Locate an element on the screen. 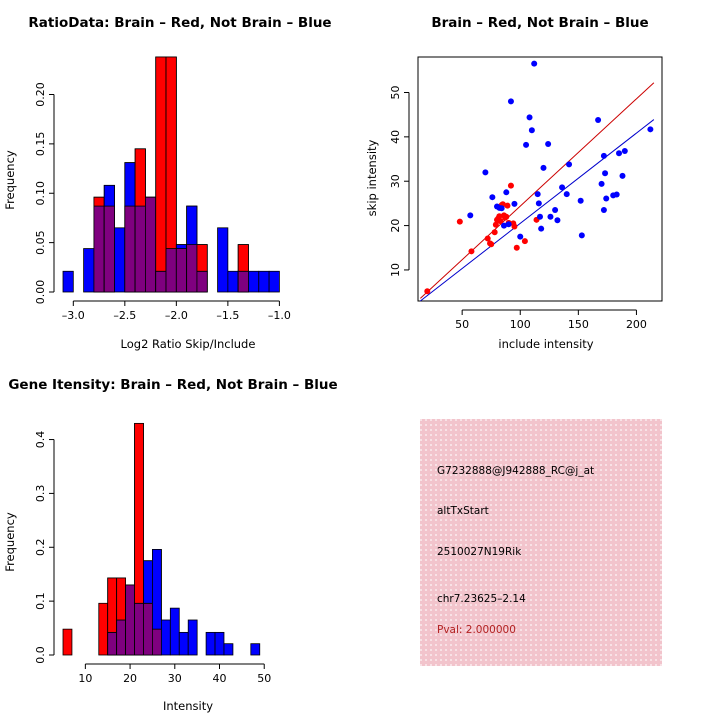  y-tick-label: 0.4 is located at coordinates (40, 440).